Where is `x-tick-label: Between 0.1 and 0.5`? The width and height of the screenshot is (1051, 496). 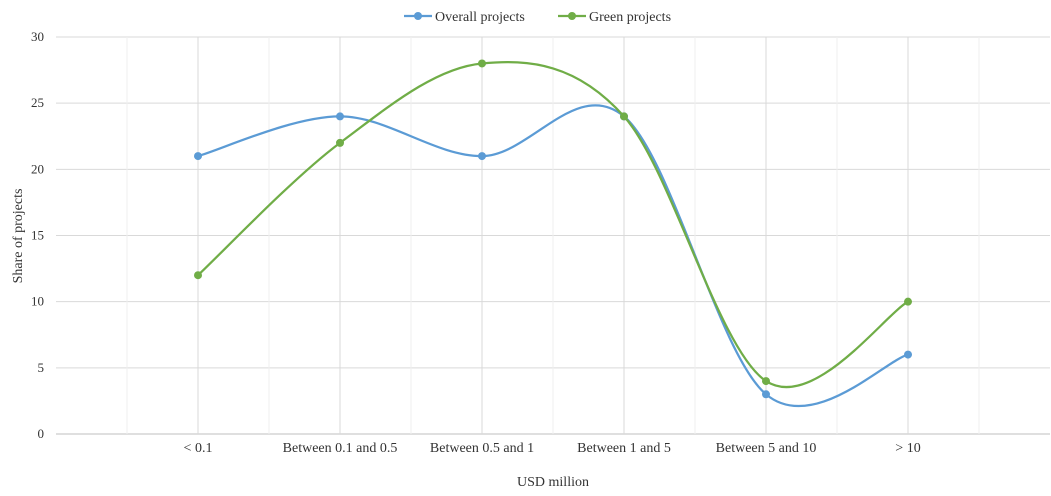 x-tick-label: Between 0.1 and 0.5 is located at coordinates (340, 448).